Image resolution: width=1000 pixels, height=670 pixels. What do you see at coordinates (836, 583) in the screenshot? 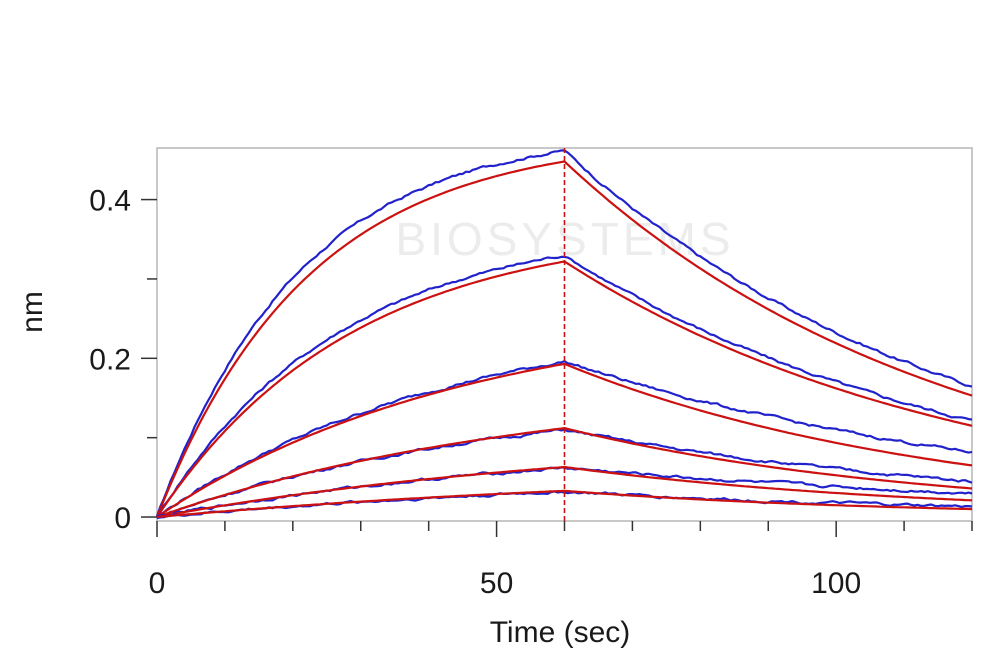
I see `x-tick-label: 100` at bounding box center [836, 583].